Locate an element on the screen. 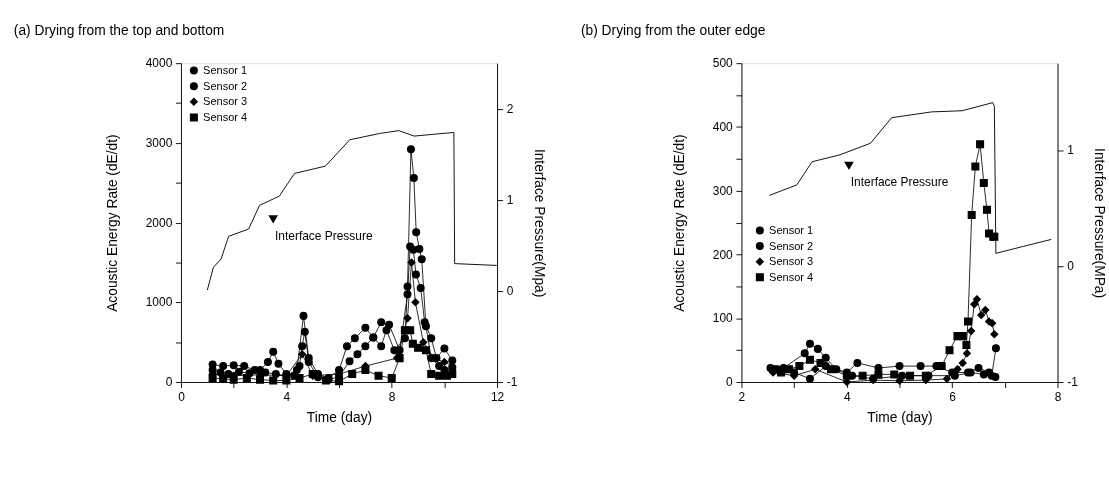 The height and width of the screenshot is (487, 1109). x-tick-label: 12 is located at coordinates (497, 396).